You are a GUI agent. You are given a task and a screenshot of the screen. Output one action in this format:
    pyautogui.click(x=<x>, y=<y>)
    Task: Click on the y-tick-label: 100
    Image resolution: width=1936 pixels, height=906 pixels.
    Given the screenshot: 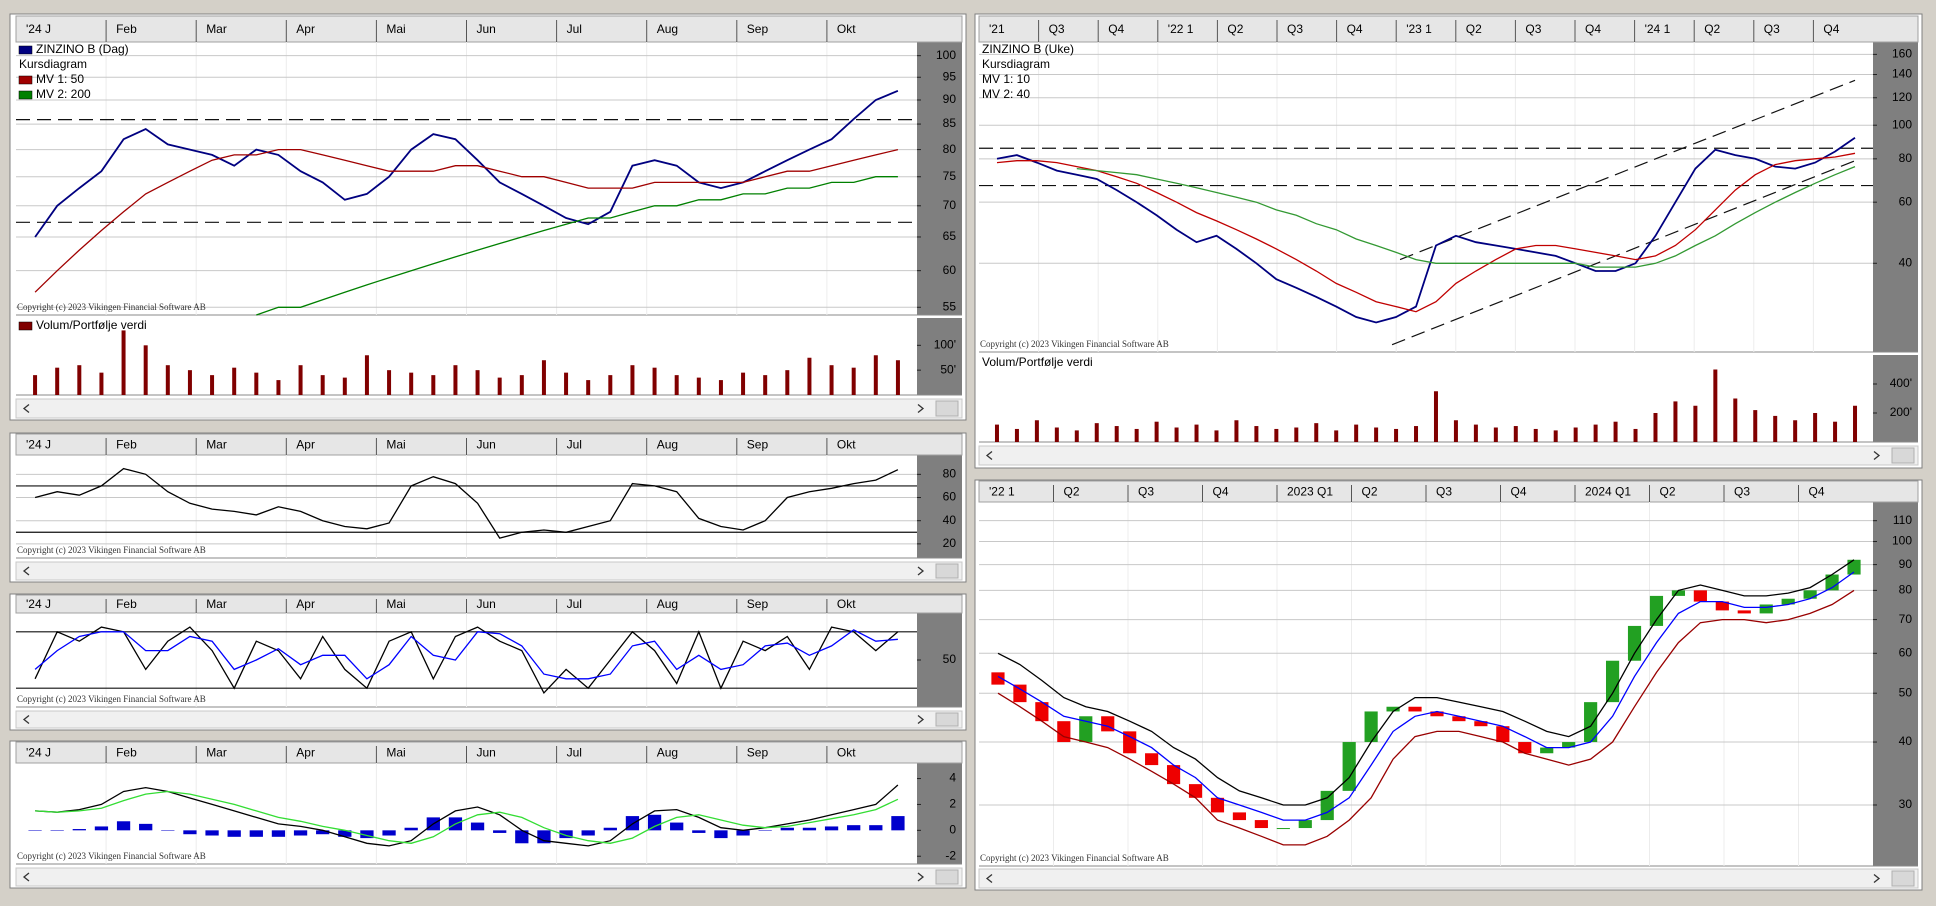 What is the action you would take?
    pyautogui.click(x=946, y=55)
    